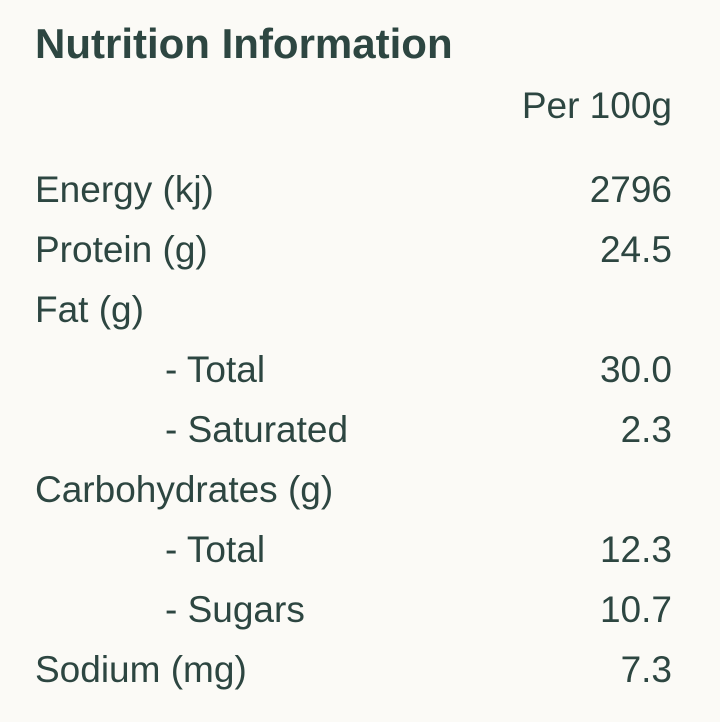  I want to click on sub-row-label: - Saturated, so click(257, 429).